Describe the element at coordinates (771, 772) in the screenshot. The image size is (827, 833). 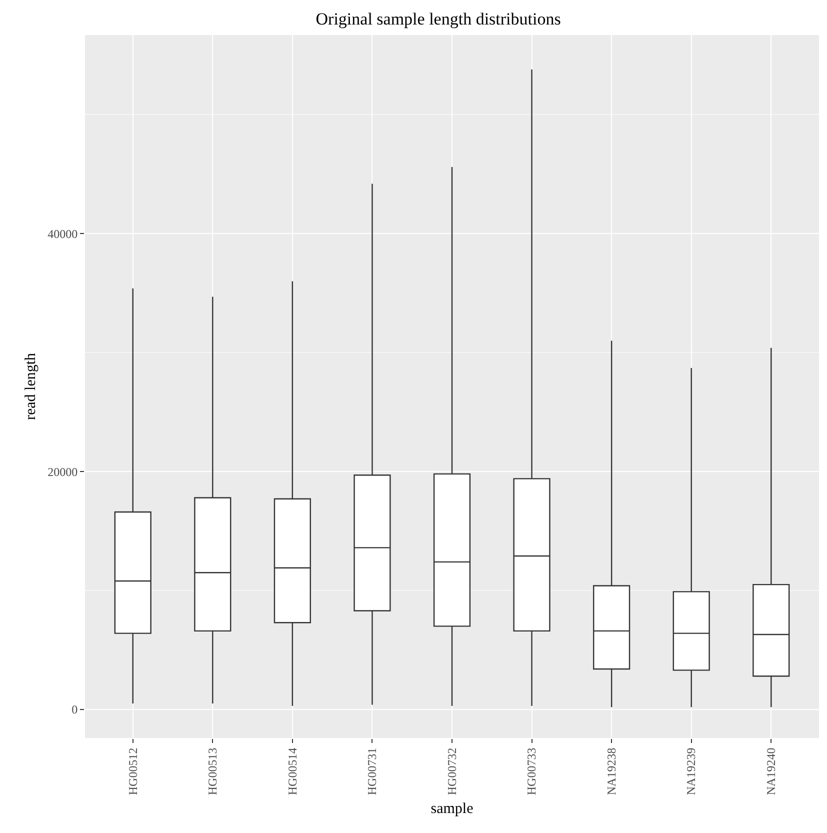
I see `x-tick-label: NA19240` at that location.